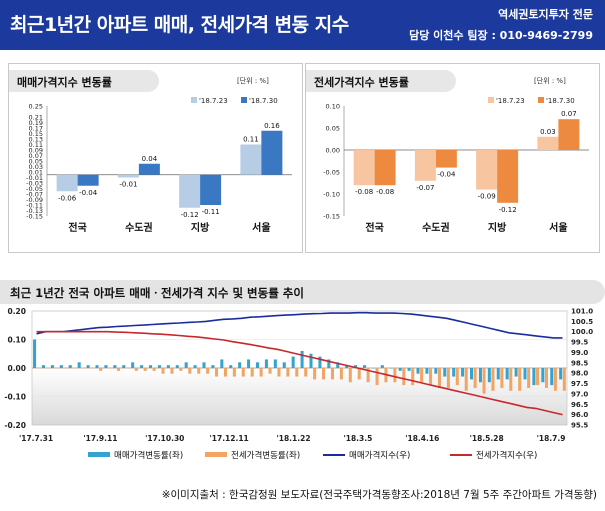 Image resolution: width=605 pixels, height=511 pixels. Describe the element at coordinates (582, 312) in the screenshot. I see `trend-right-tick: 101.0` at that location.